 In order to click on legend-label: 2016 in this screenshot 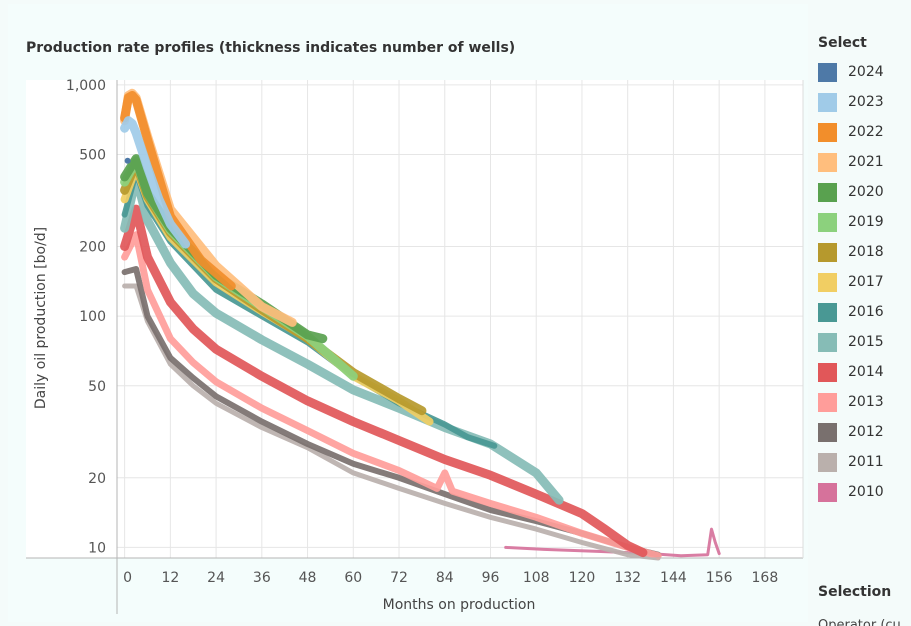, I will do `click(866, 312)`.